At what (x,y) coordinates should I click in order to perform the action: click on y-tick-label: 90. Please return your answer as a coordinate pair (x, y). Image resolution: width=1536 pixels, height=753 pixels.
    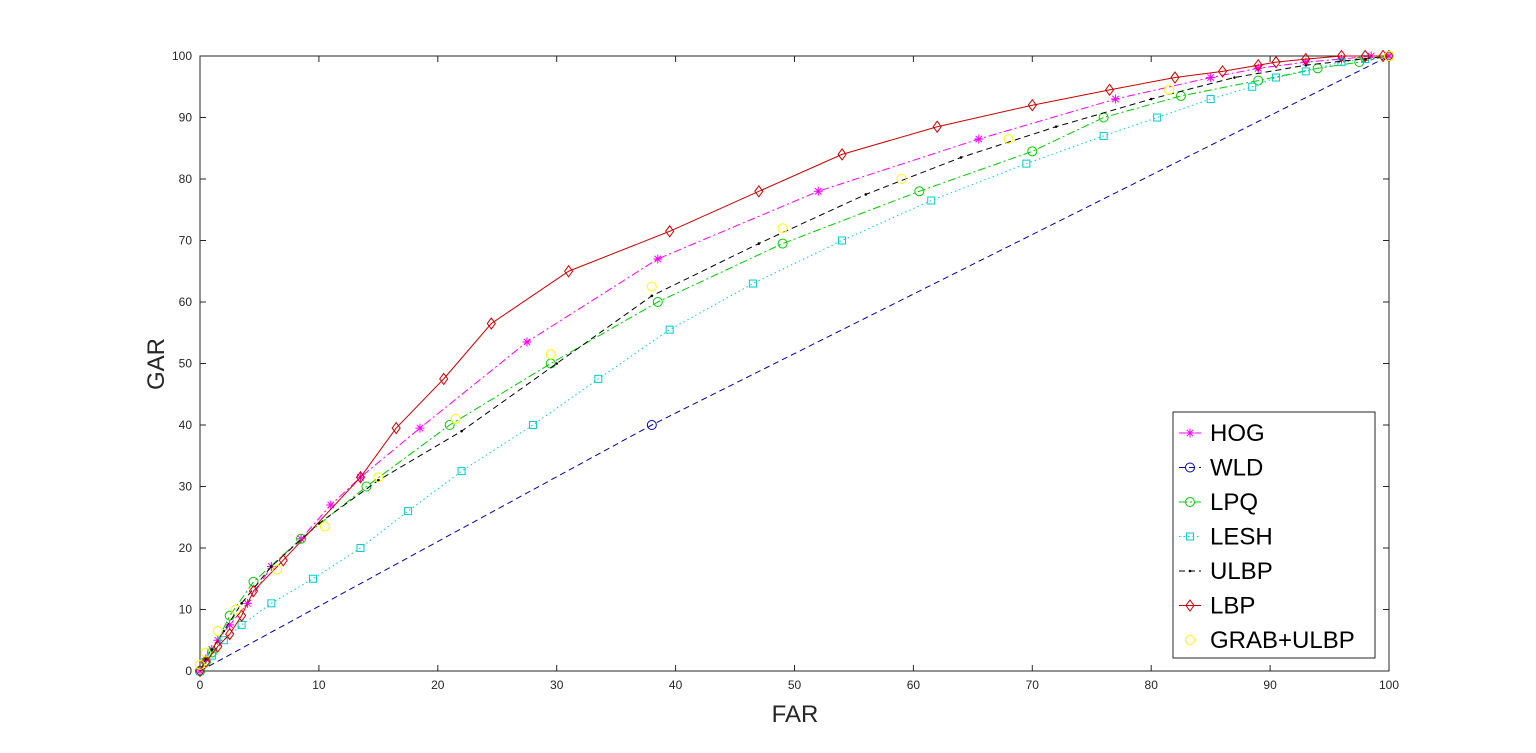
    Looking at the image, I should click on (186, 118).